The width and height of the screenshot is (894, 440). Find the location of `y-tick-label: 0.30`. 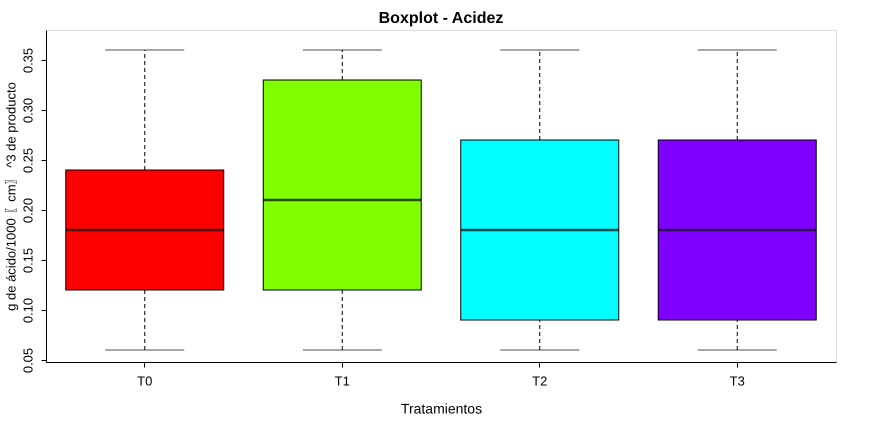

y-tick-label: 0.30 is located at coordinates (28, 111).